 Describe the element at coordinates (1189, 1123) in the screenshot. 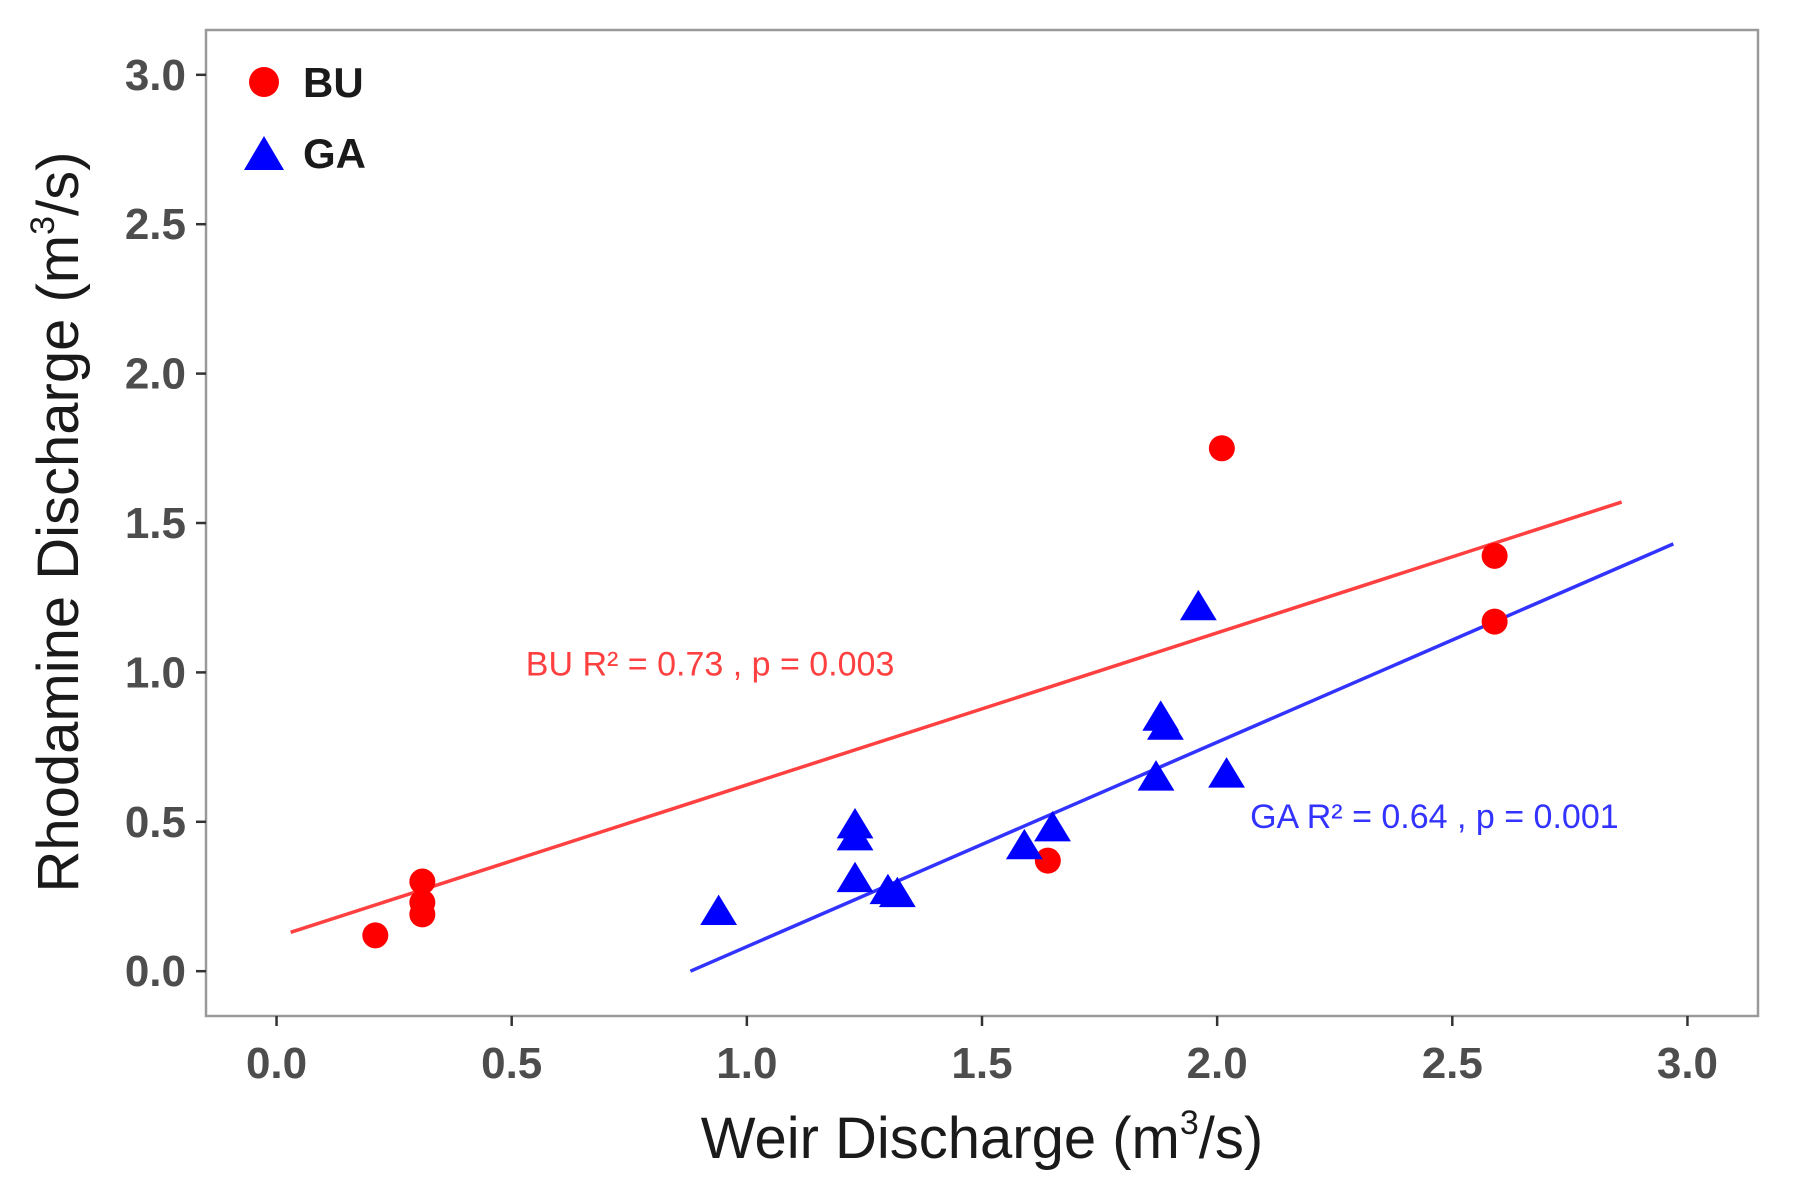

I see `x-axis-title-sup: 3` at that location.